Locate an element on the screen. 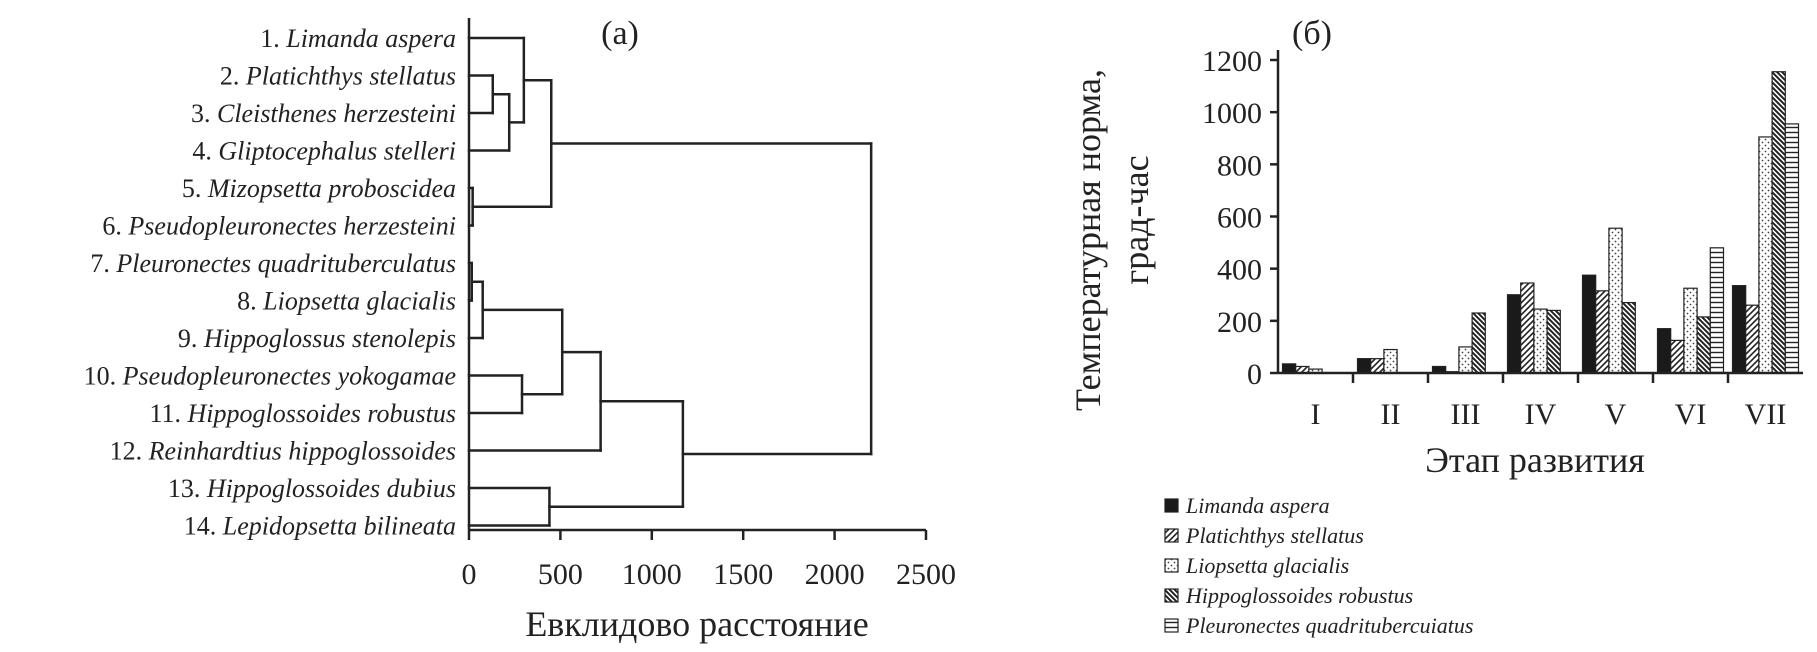 This screenshot has height=652, width=1817. leaf-label: 10. Pseudopleuronectes yokogamae is located at coordinates (270, 376).